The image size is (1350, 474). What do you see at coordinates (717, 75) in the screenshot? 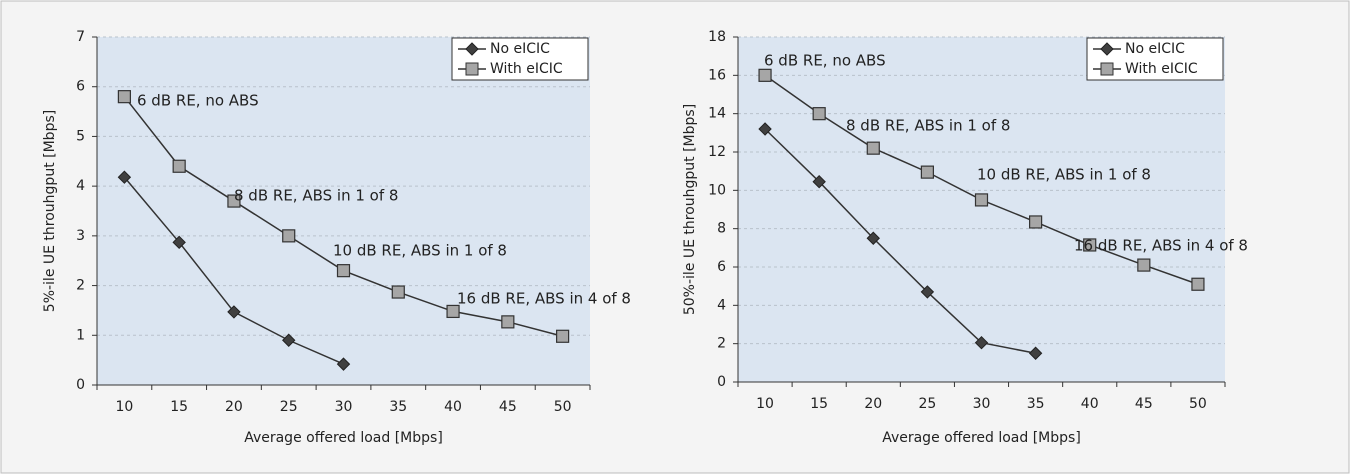
I see `y-tick-label: 16` at bounding box center [717, 75].